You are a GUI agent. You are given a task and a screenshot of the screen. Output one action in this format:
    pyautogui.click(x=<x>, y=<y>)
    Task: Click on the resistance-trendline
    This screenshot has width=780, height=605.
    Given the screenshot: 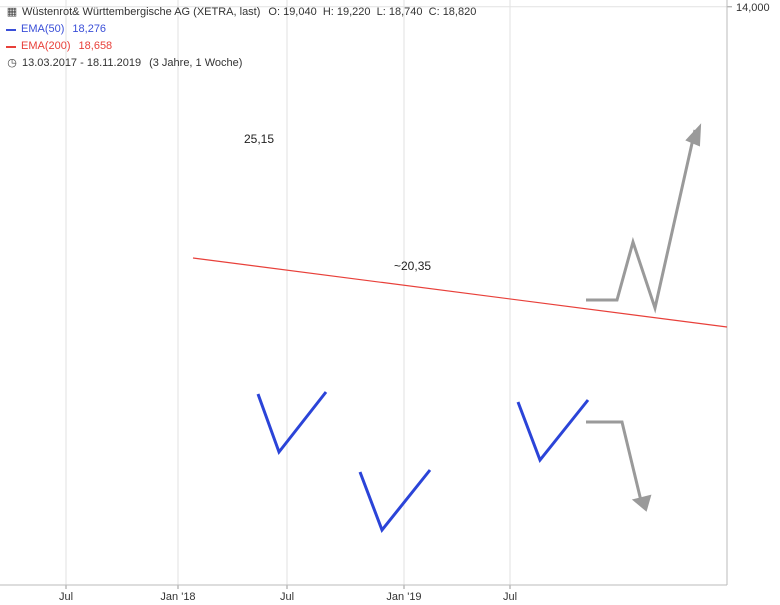 What is the action you would take?
    pyautogui.click(x=460, y=292)
    